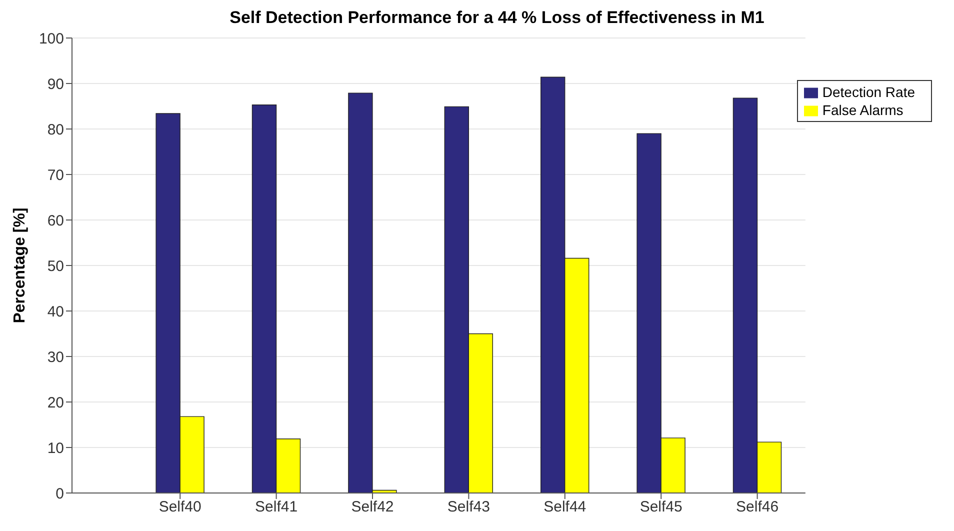  Describe the element at coordinates (55, 357) in the screenshot. I see `y-tick-label: 30` at that location.